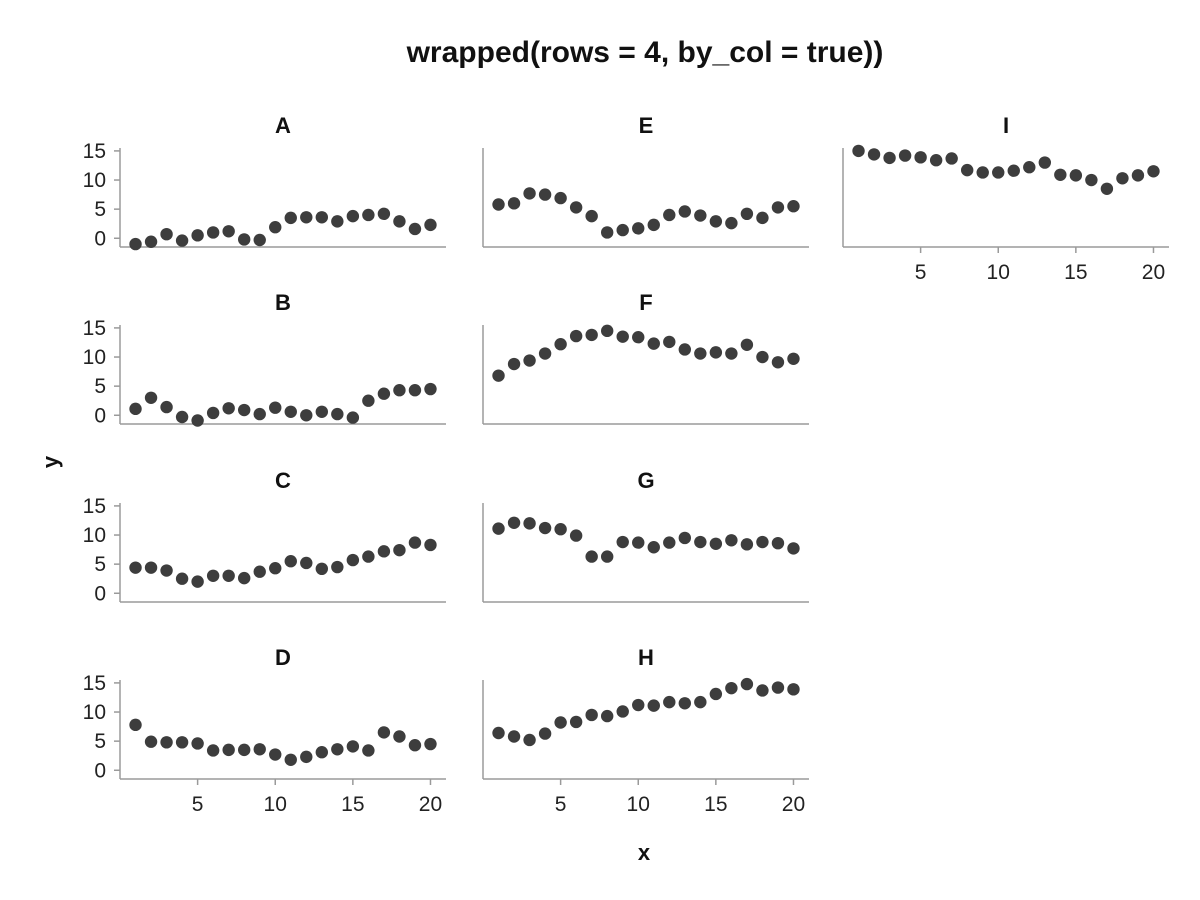  I want to click on y-tick-label-c-5: 5, so click(100, 564).